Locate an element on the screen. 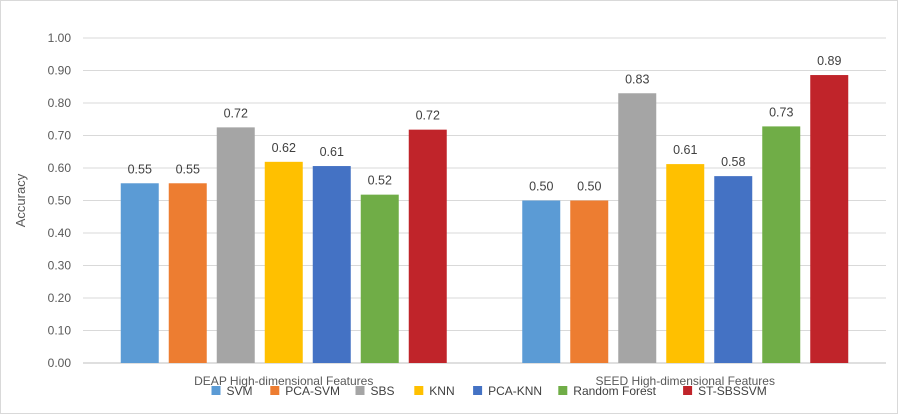 The height and width of the screenshot is (414, 898). y-tick-label: 0.80 is located at coordinates (60, 103).